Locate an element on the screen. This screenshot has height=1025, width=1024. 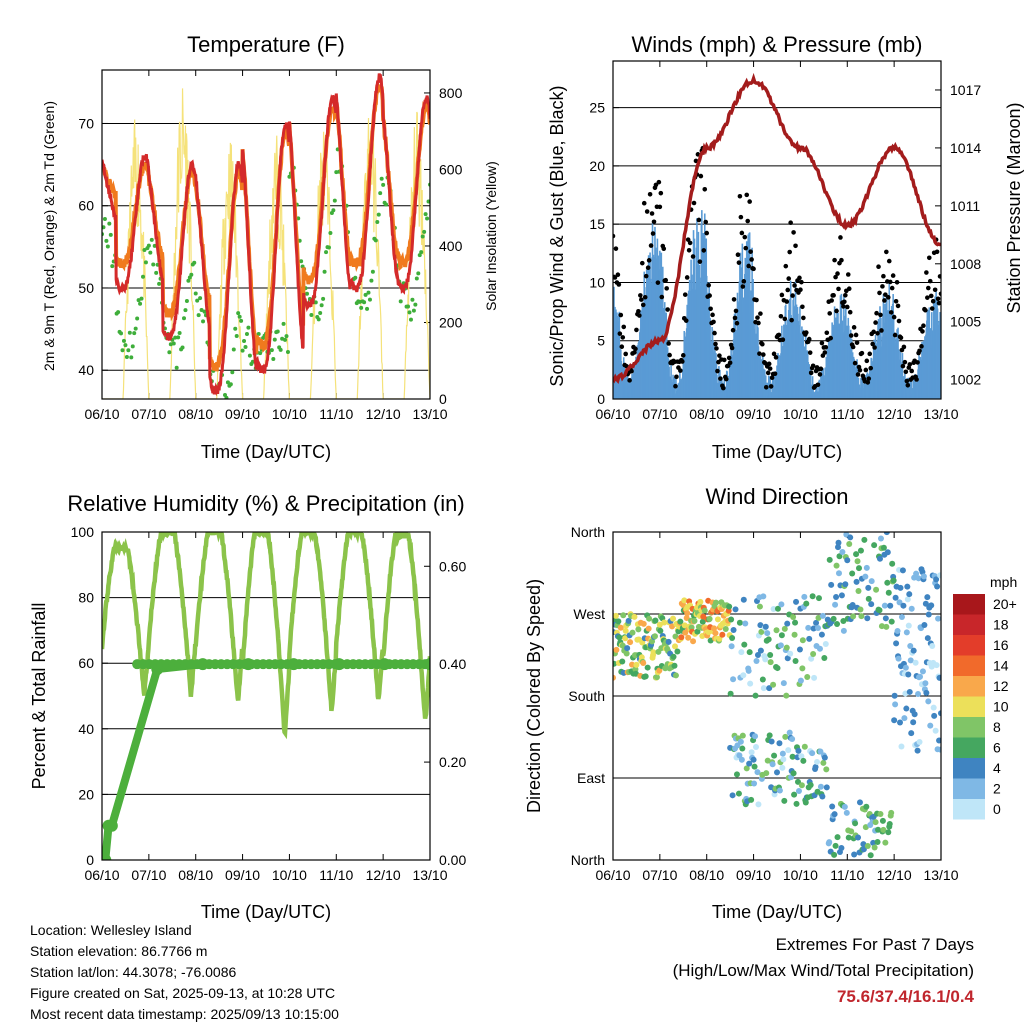
x-tick-label: 07/10 is located at coordinates (659, 875).